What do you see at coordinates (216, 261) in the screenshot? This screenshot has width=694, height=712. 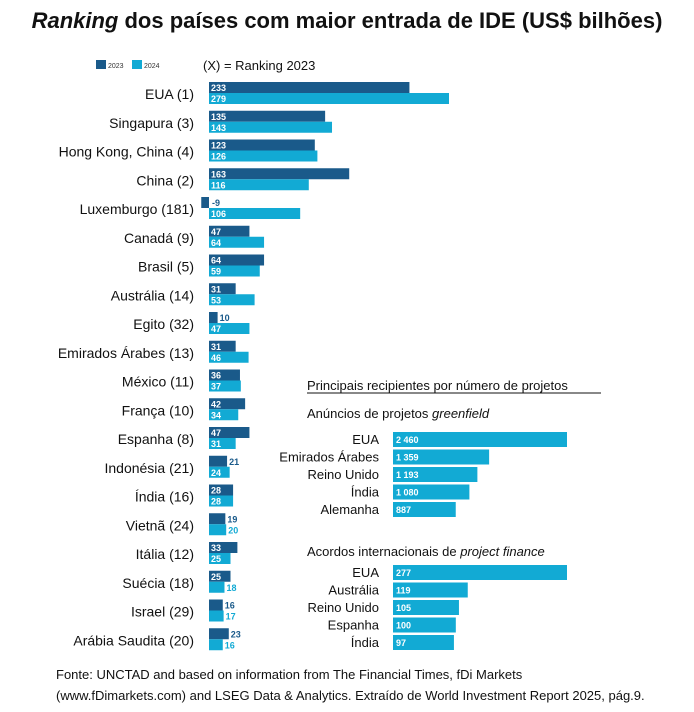 I see `value-label-2023: 64` at bounding box center [216, 261].